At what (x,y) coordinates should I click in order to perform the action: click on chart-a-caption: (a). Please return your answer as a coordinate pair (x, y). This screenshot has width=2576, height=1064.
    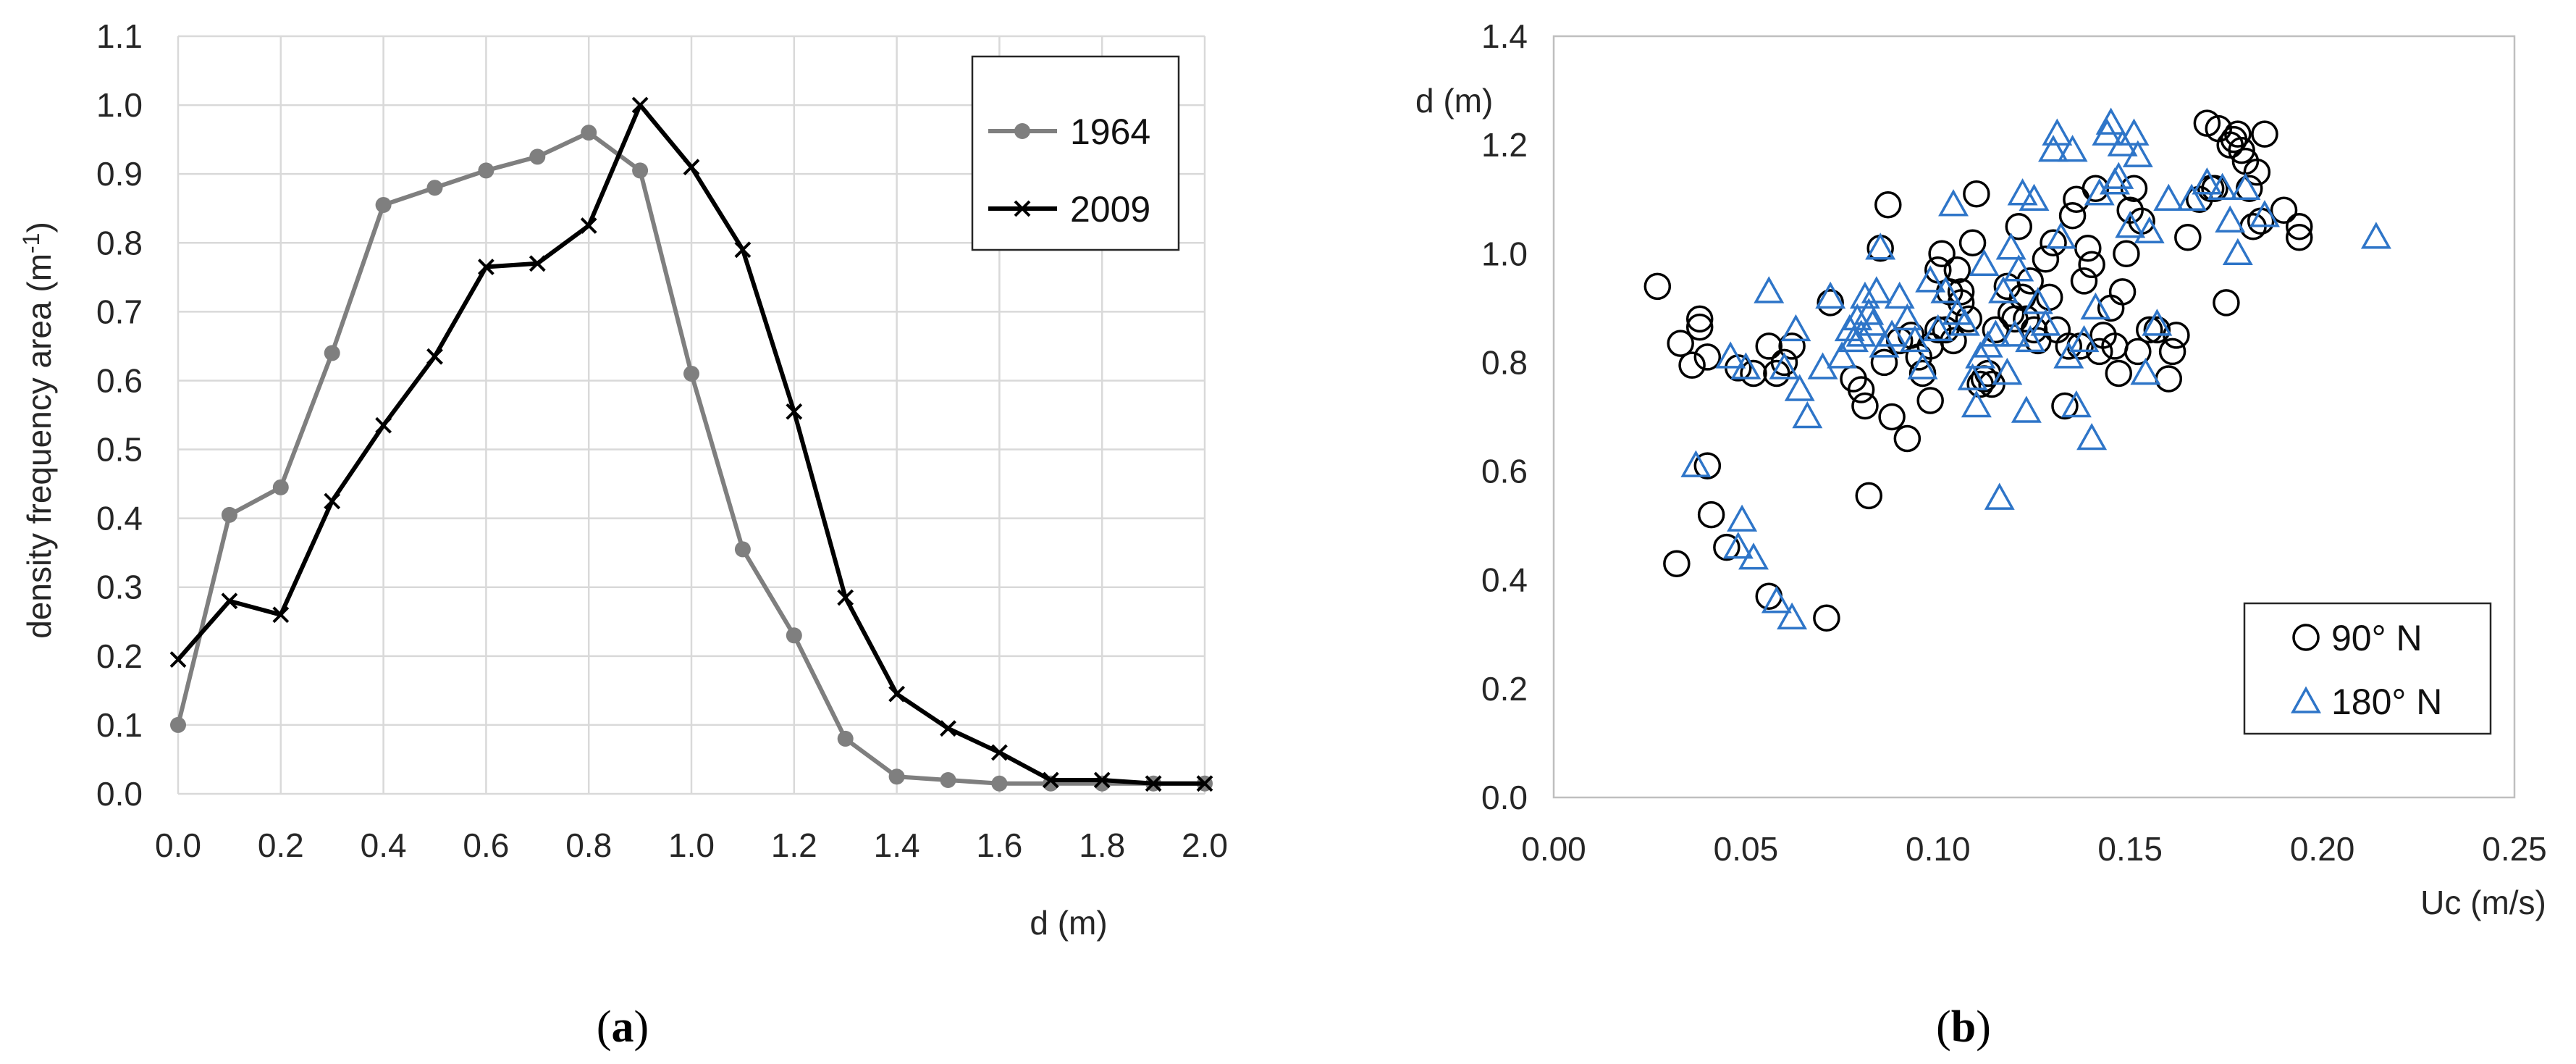
    Looking at the image, I should click on (623, 1027).